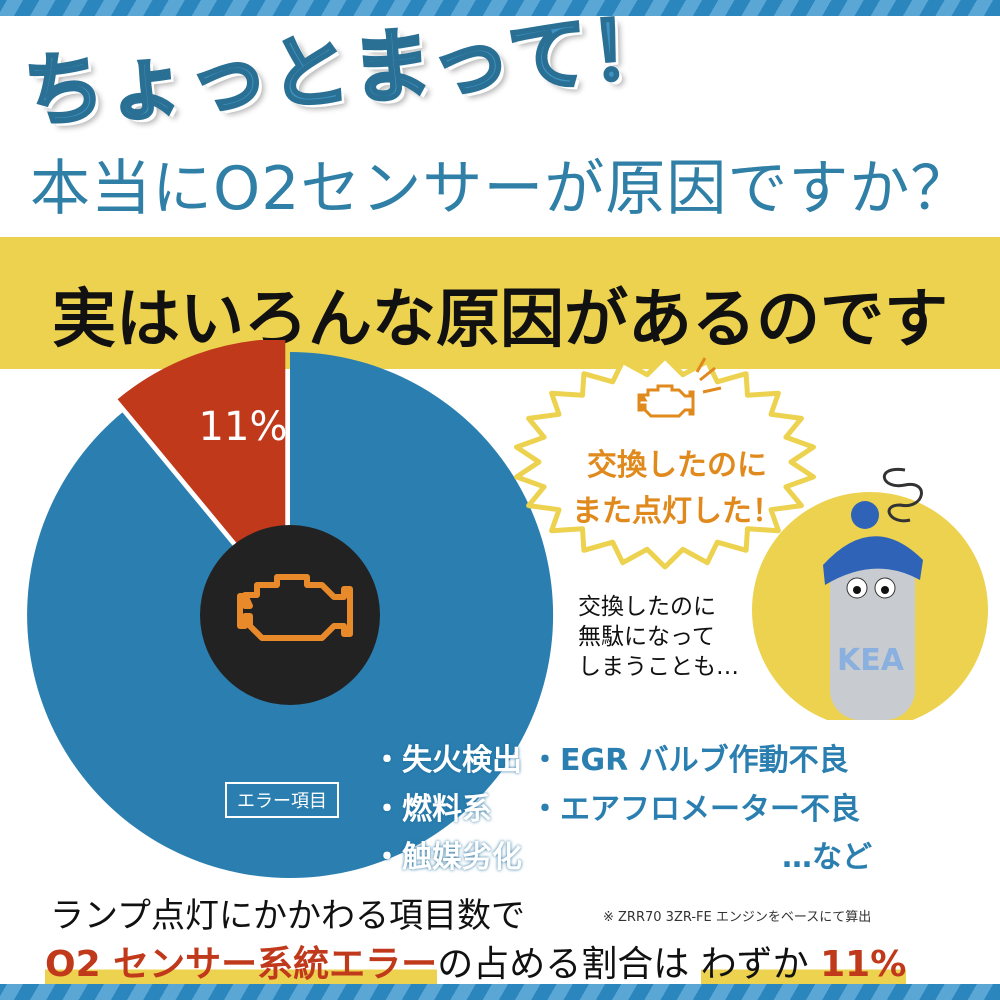 This screenshot has height=1000, width=1000. Describe the element at coordinates (827, 857) in the screenshot. I see `item-etc: …など` at that location.